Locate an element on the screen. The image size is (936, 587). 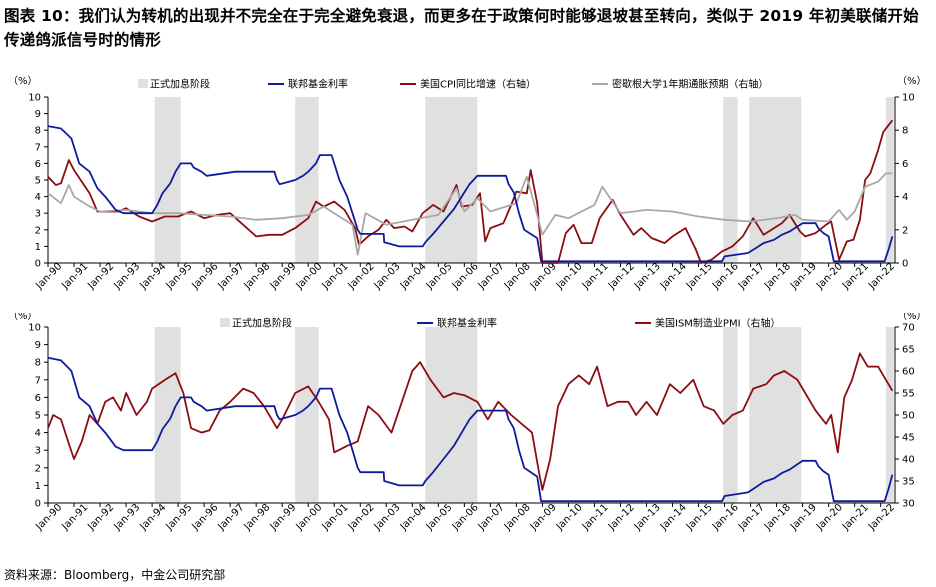
x-tick-label: Jan-12 is located at coordinates (621, 276).